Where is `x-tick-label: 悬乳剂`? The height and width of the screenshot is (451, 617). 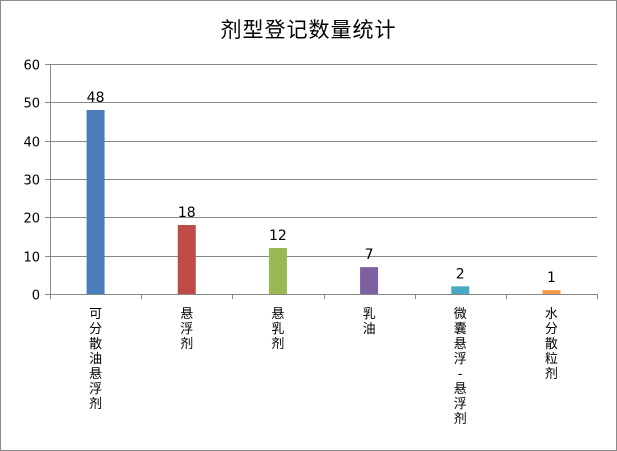
x-tick-label: 悬乳剂 is located at coordinates (277, 329).